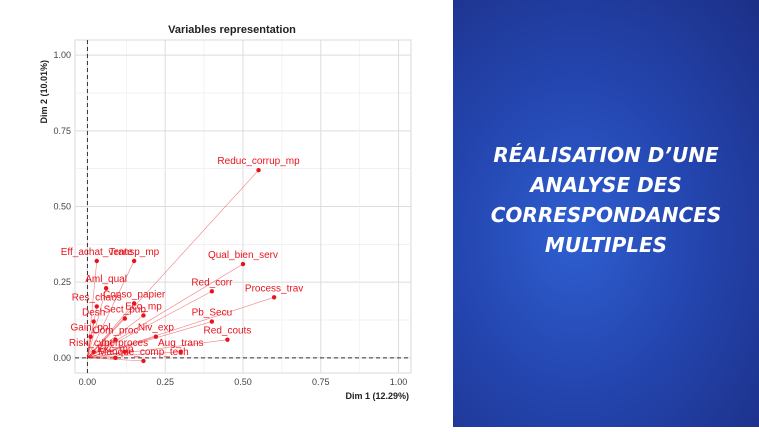  What do you see at coordinates (97, 297) in the screenshot?
I see `point-label: Res_chaos` at bounding box center [97, 297].